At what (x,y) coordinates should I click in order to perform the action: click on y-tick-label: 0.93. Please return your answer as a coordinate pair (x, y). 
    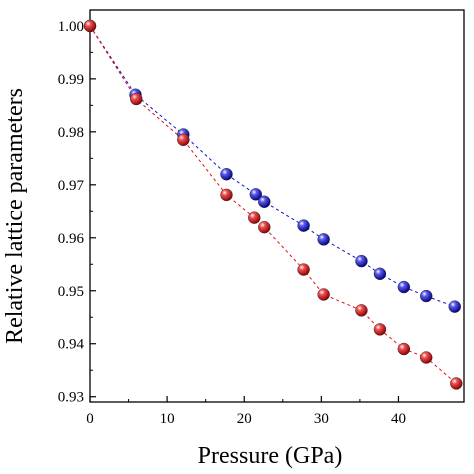
    Looking at the image, I should click on (71, 398).